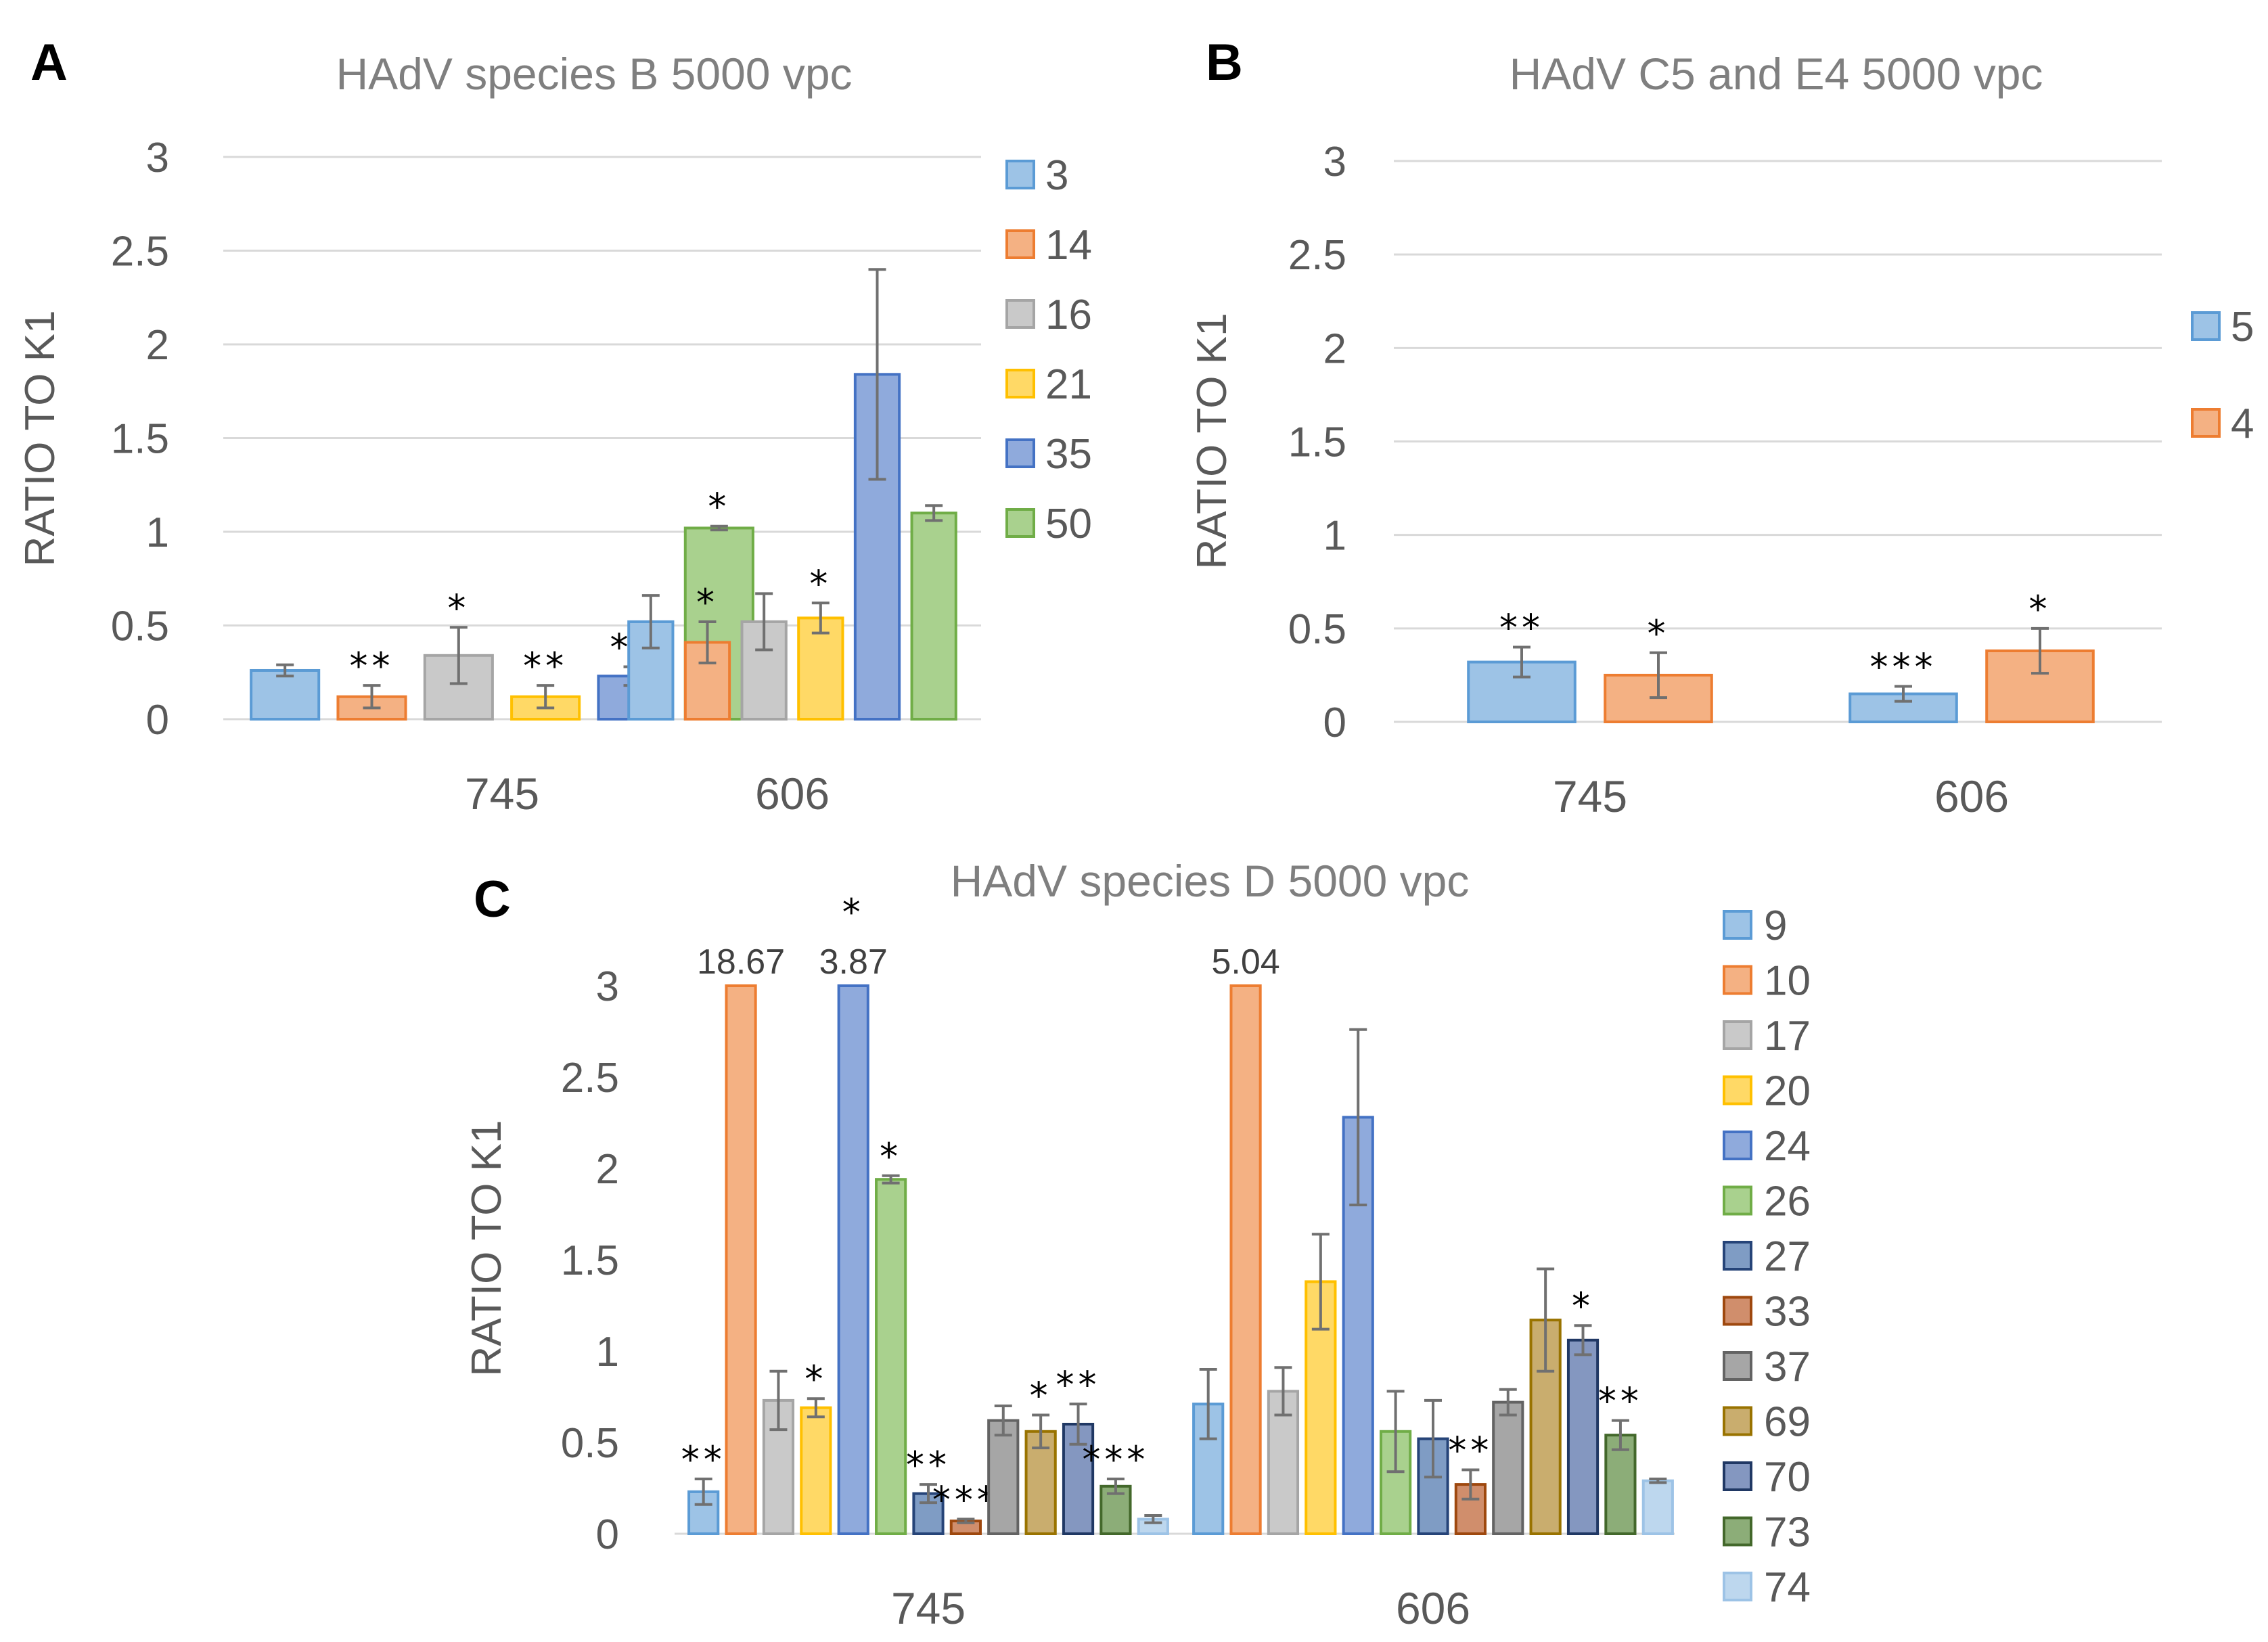  Describe the element at coordinates (1068, 315) in the screenshot. I see `legend-label: 16` at that location.